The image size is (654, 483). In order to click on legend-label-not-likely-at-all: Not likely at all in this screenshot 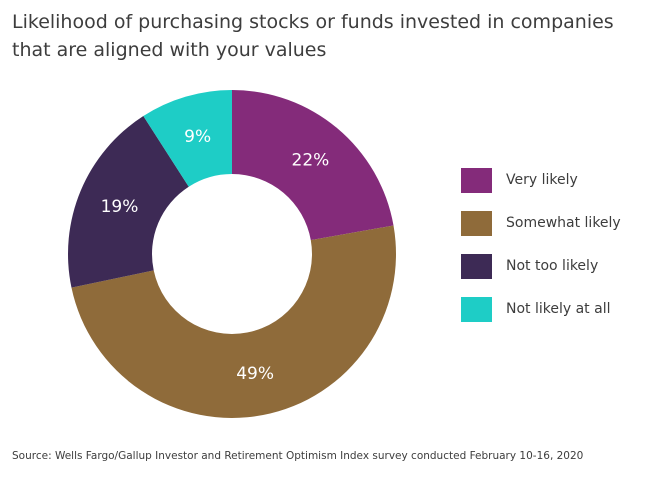, I will do `click(558, 309)`.